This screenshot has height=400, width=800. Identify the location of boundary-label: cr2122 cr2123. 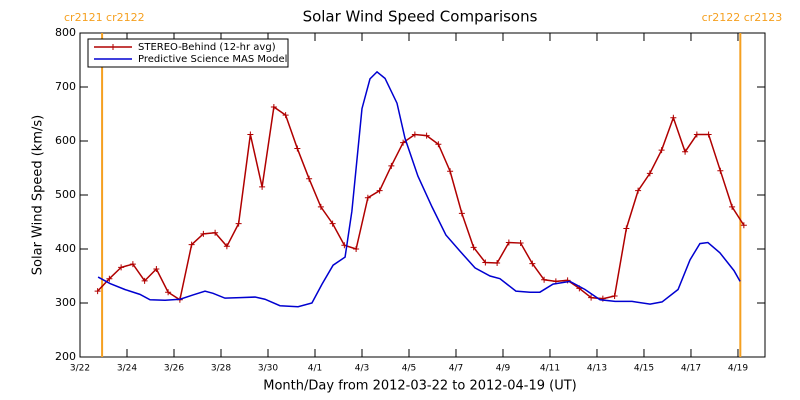
(742, 17).